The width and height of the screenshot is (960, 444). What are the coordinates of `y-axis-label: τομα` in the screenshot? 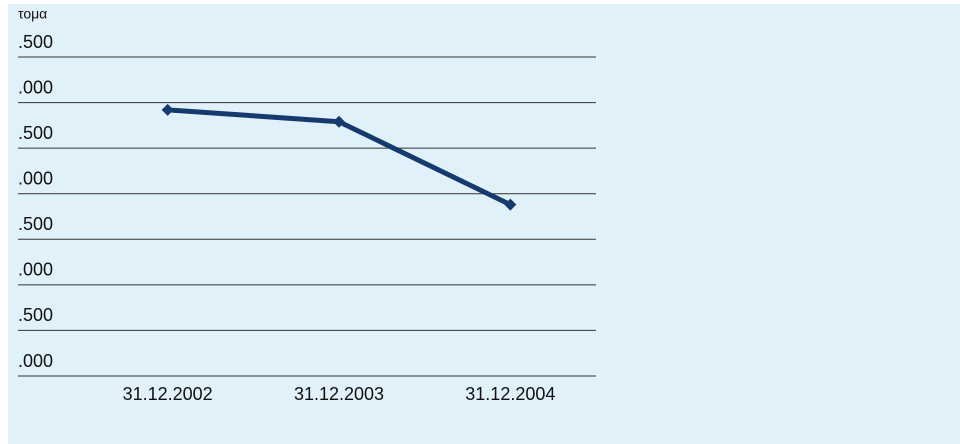 It's located at (32, 14).